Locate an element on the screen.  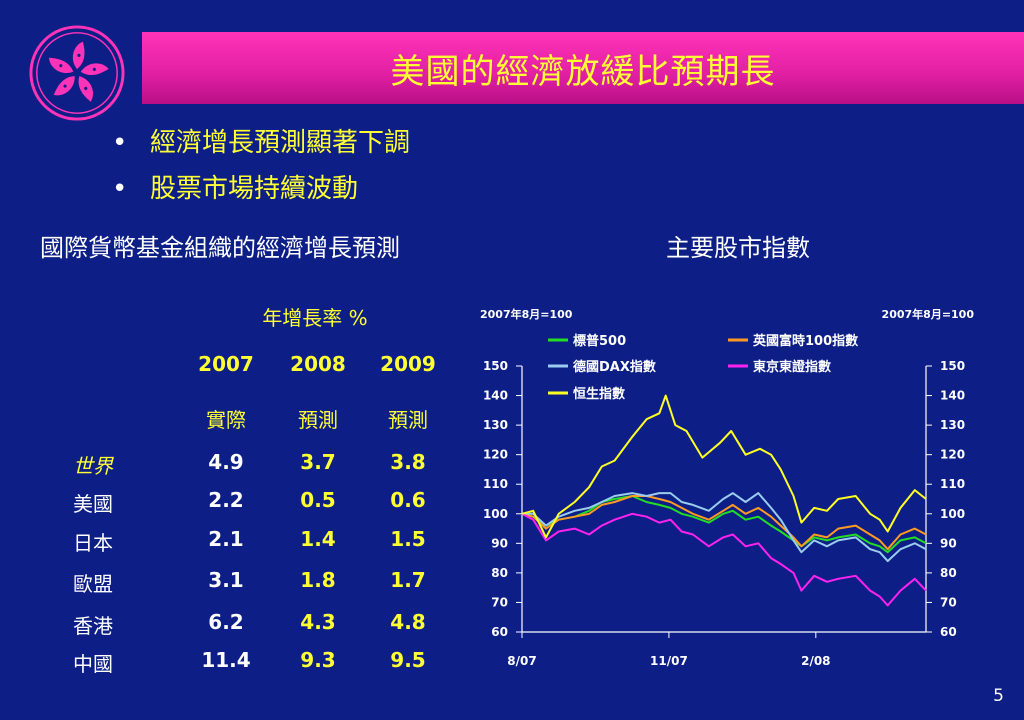
y-tick-label-left: 140 is located at coordinates (495, 396).